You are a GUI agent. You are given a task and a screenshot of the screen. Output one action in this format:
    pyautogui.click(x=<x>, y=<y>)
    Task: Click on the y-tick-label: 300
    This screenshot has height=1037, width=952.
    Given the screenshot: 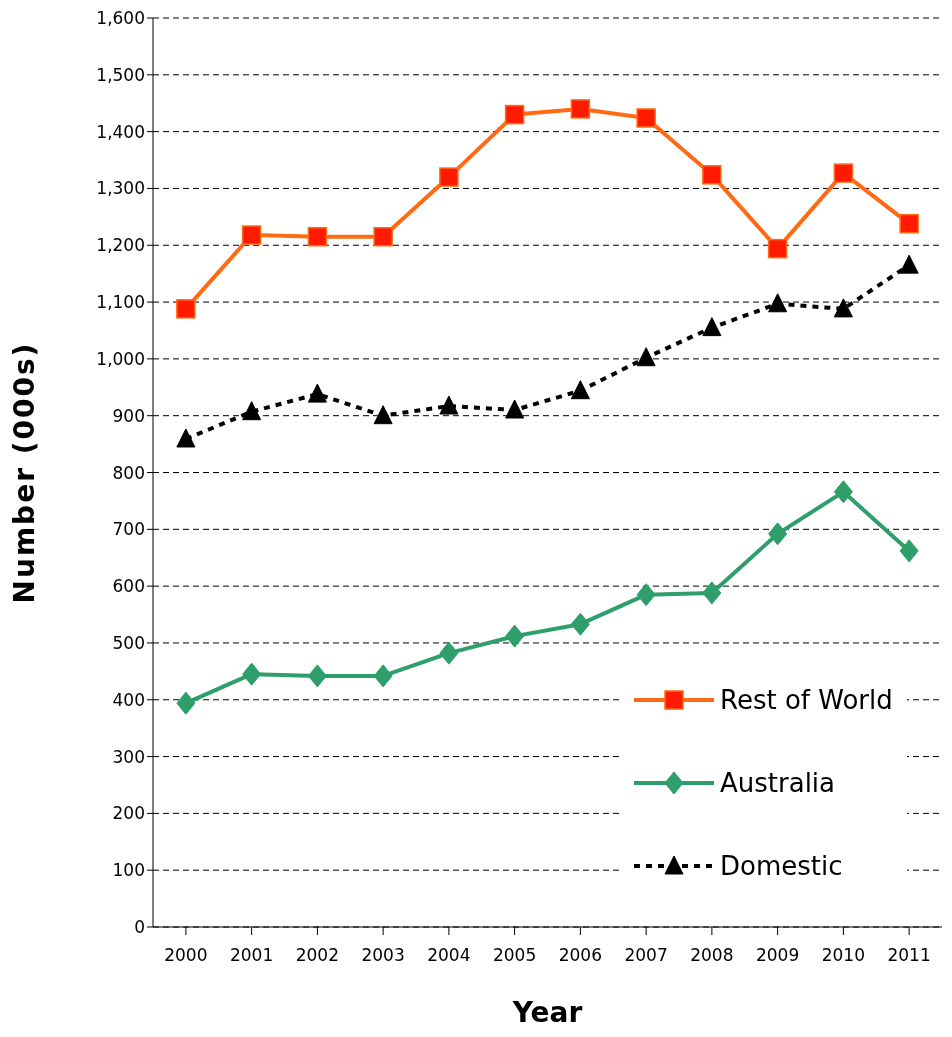 What is the action you would take?
    pyautogui.click(x=128, y=756)
    